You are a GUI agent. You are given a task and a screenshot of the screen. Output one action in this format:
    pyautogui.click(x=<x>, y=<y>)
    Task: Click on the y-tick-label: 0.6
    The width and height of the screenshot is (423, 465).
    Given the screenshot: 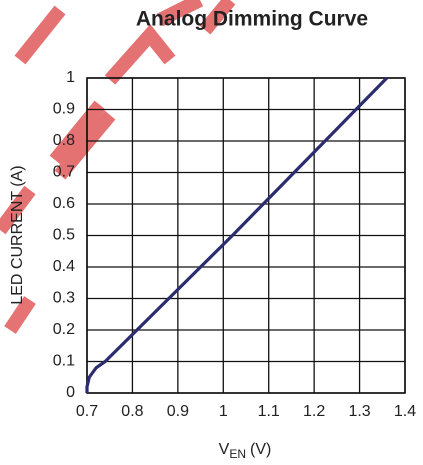 What is the action you would take?
    pyautogui.click(x=64, y=203)
    